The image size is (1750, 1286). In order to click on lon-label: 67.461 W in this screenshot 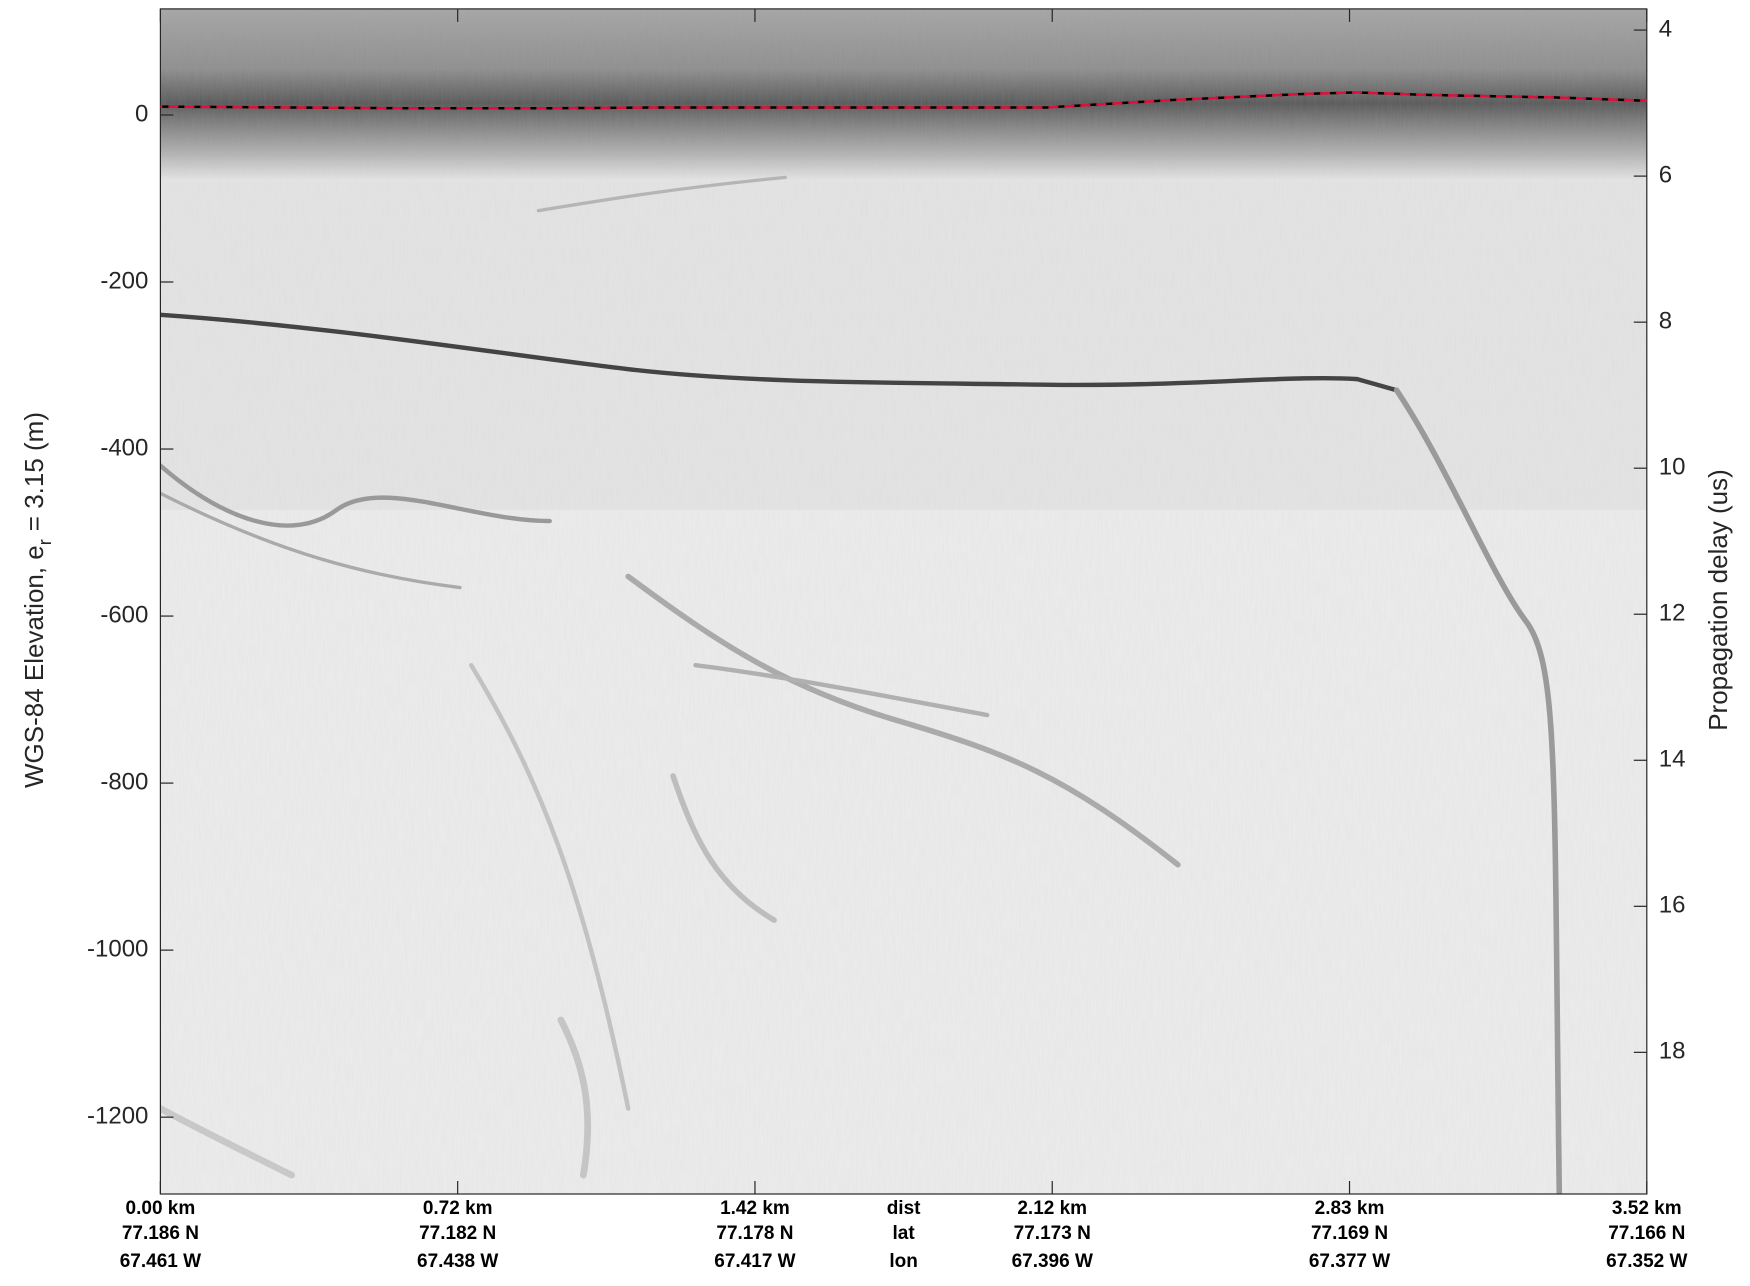, I will do `click(160, 1261)`.